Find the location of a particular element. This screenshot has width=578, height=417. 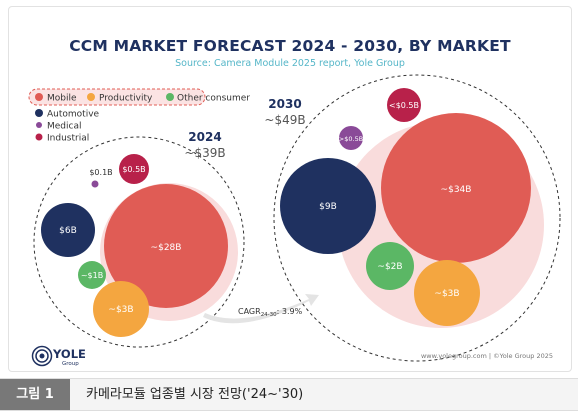

value-medical-2030: >$0.5B is located at coordinates (351, 139).